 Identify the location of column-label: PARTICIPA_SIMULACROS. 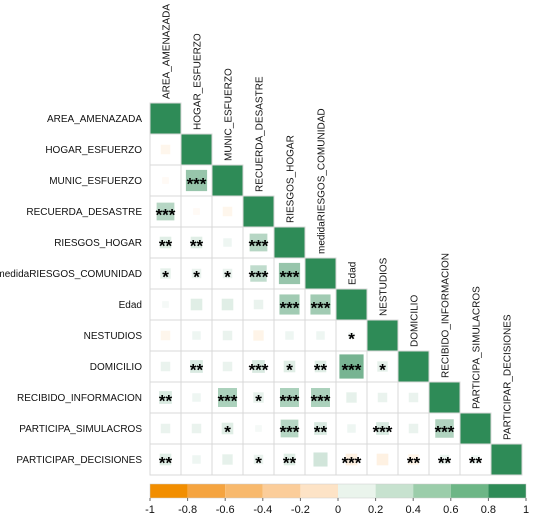
(477, 347).